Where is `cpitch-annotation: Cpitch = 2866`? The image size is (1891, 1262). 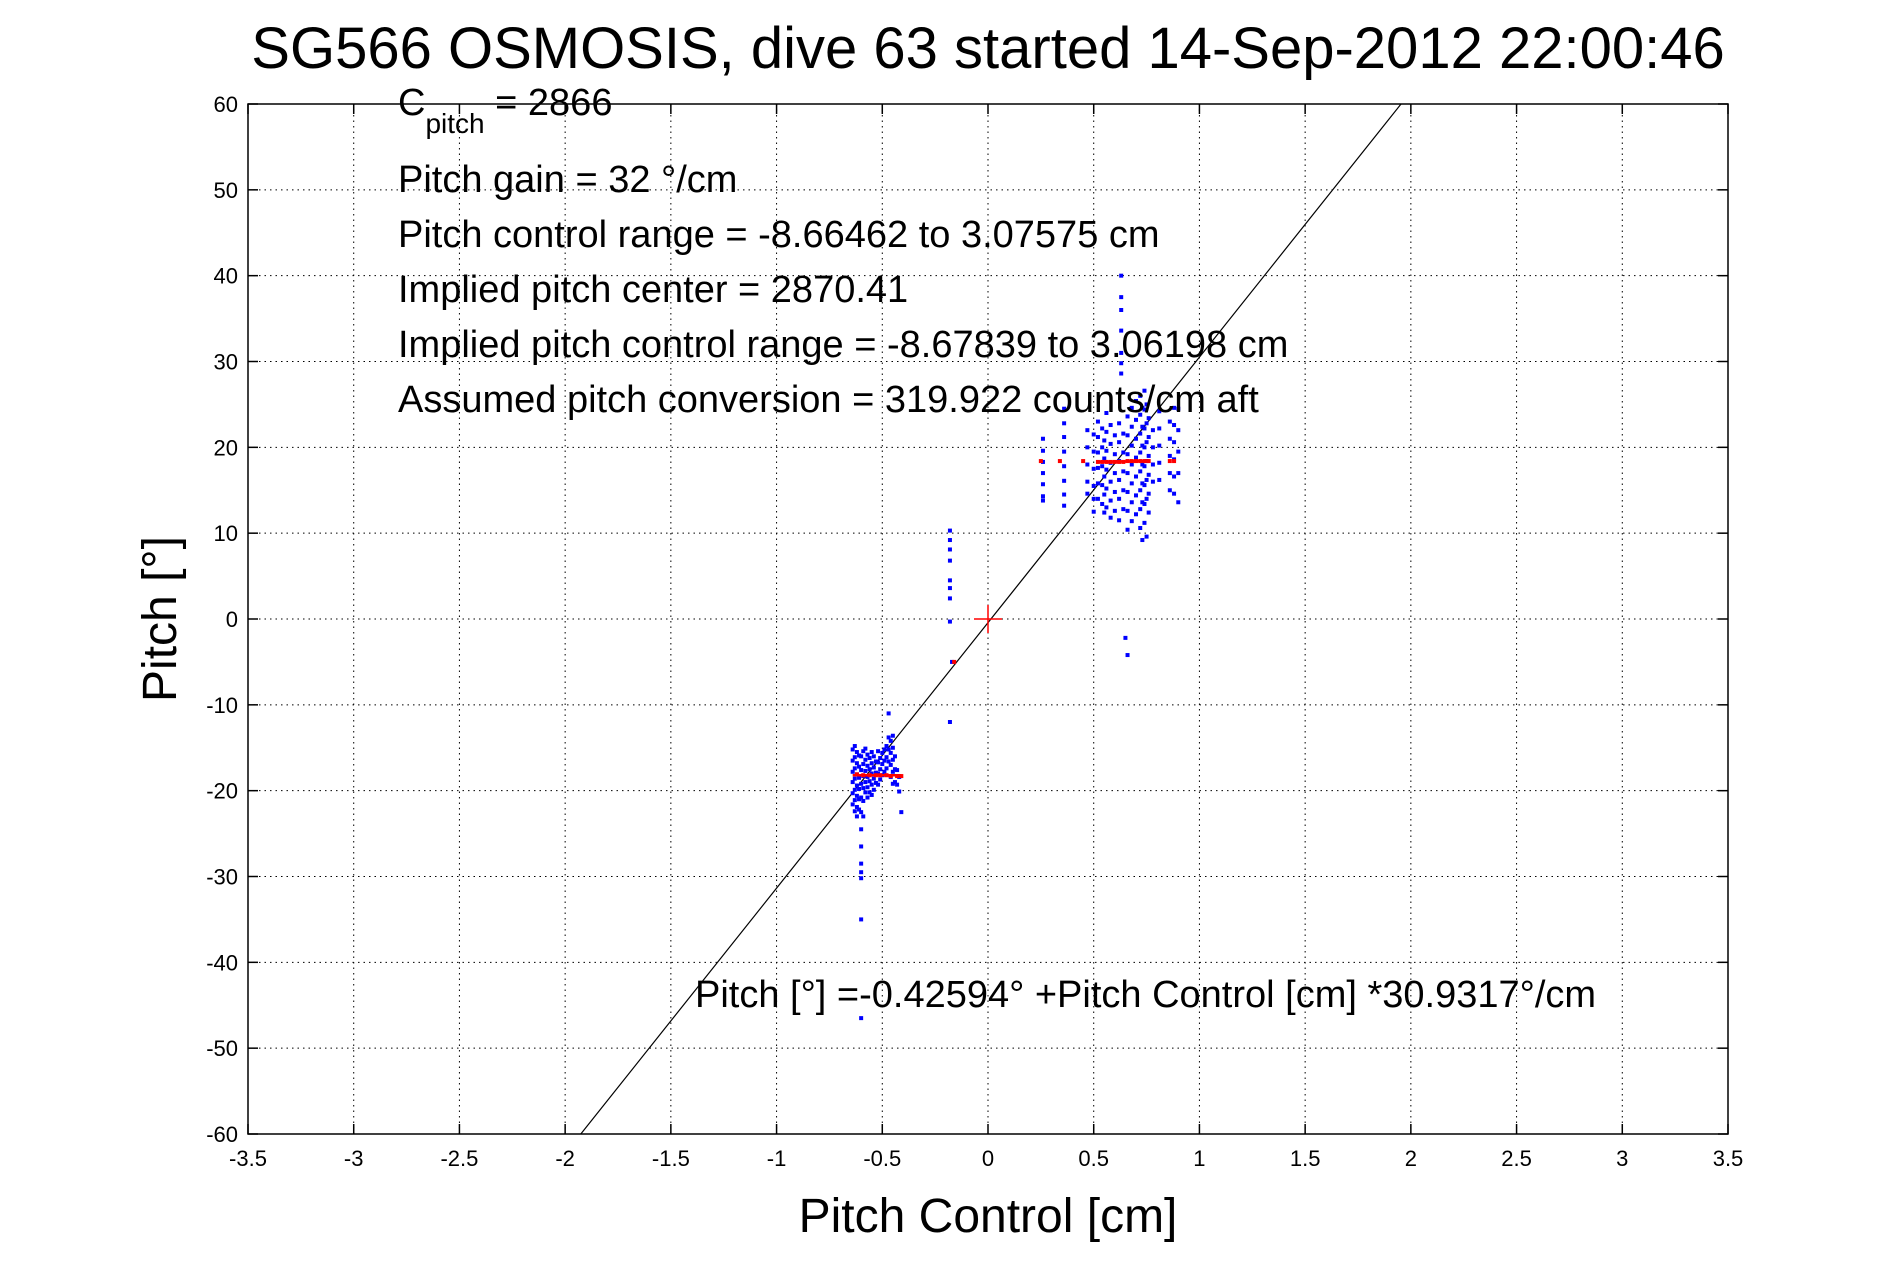 cpitch-annotation: Cpitch = 2866 is located at coordinates (505, 110).